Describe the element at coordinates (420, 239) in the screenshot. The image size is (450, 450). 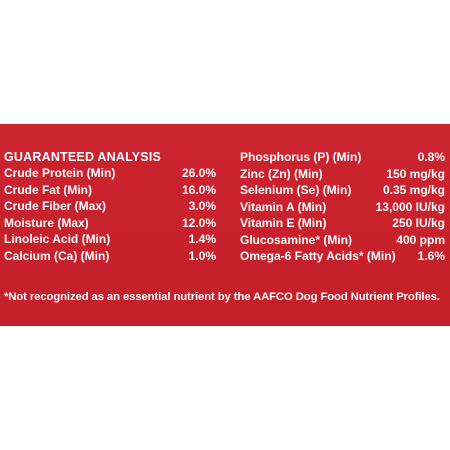
I see `nutrient-value: 400 ppm` at that location.